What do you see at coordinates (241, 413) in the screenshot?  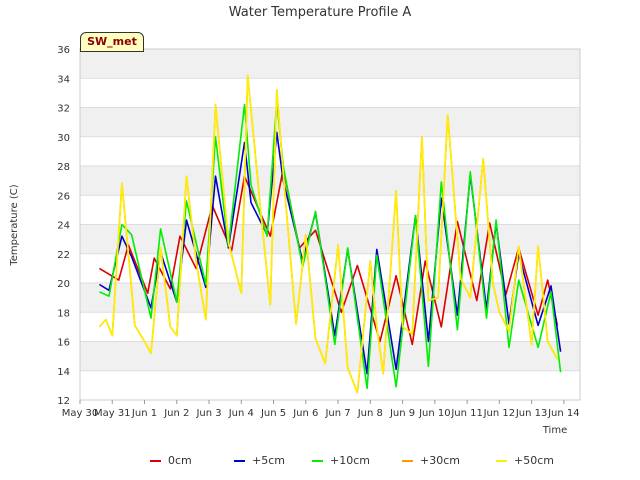 I see `x-tick-label: Jun 4` at bounding box center [241, 413].